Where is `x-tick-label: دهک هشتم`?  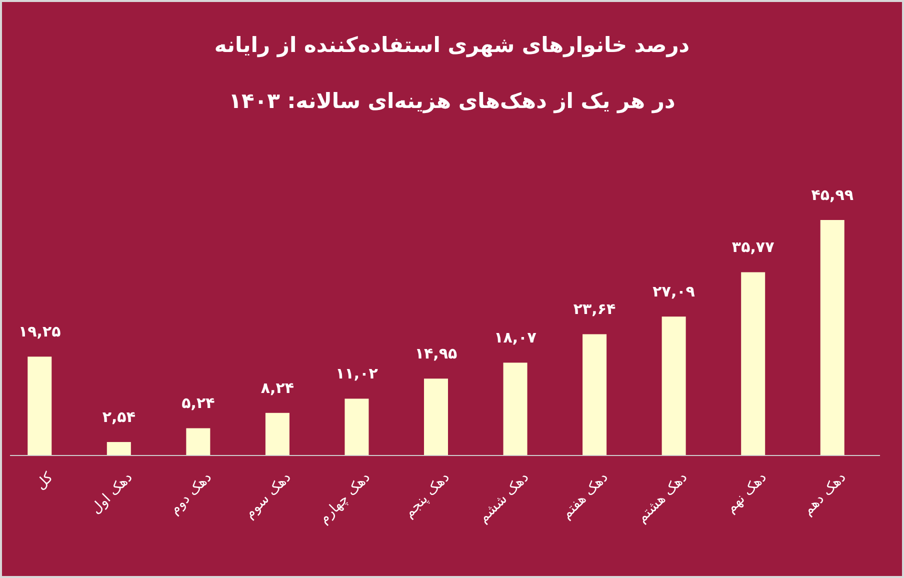 x-tick-label: دهک هشتم is located at coordinates (662, 498).